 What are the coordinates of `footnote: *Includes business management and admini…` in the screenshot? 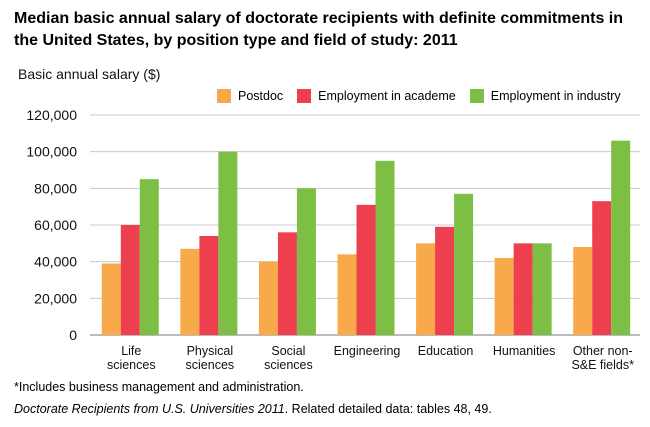 It's located at (159, 387).